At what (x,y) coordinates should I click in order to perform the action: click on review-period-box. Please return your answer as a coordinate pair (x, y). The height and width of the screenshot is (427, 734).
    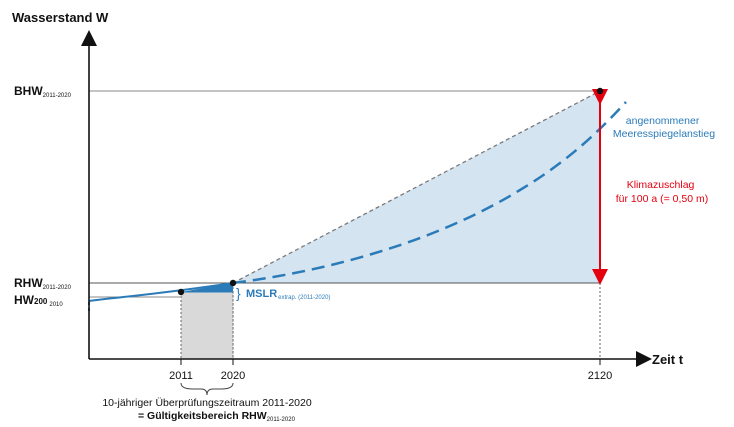
    Looking at the image, I should click on (207, 325).